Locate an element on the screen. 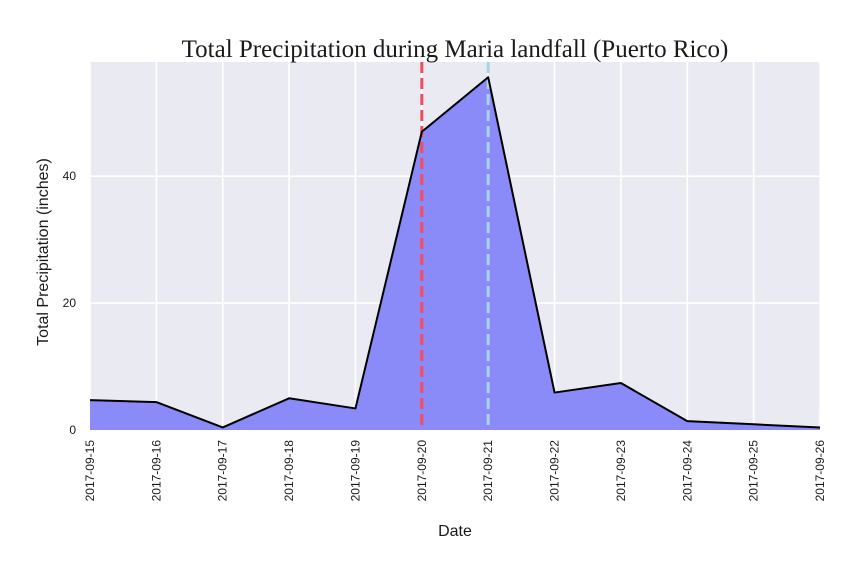  x-tick-label: 2017-09-16 is located at coordinates (156, 471).